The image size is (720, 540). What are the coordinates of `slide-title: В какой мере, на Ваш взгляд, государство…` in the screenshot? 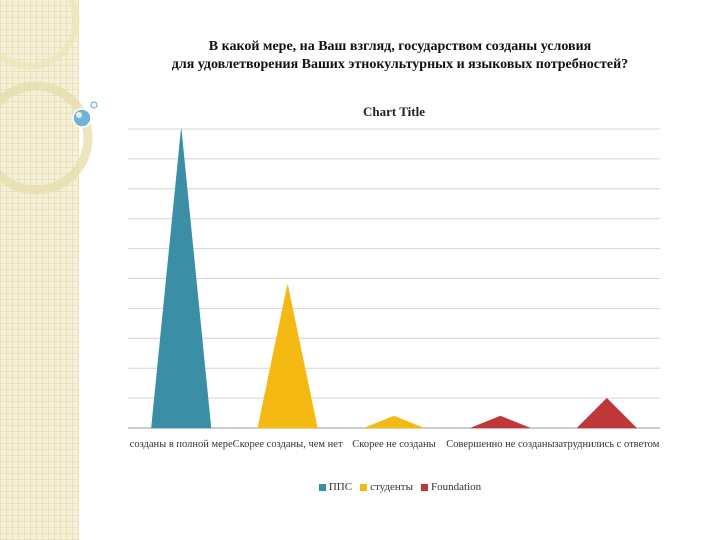 It's located at (400, 56).